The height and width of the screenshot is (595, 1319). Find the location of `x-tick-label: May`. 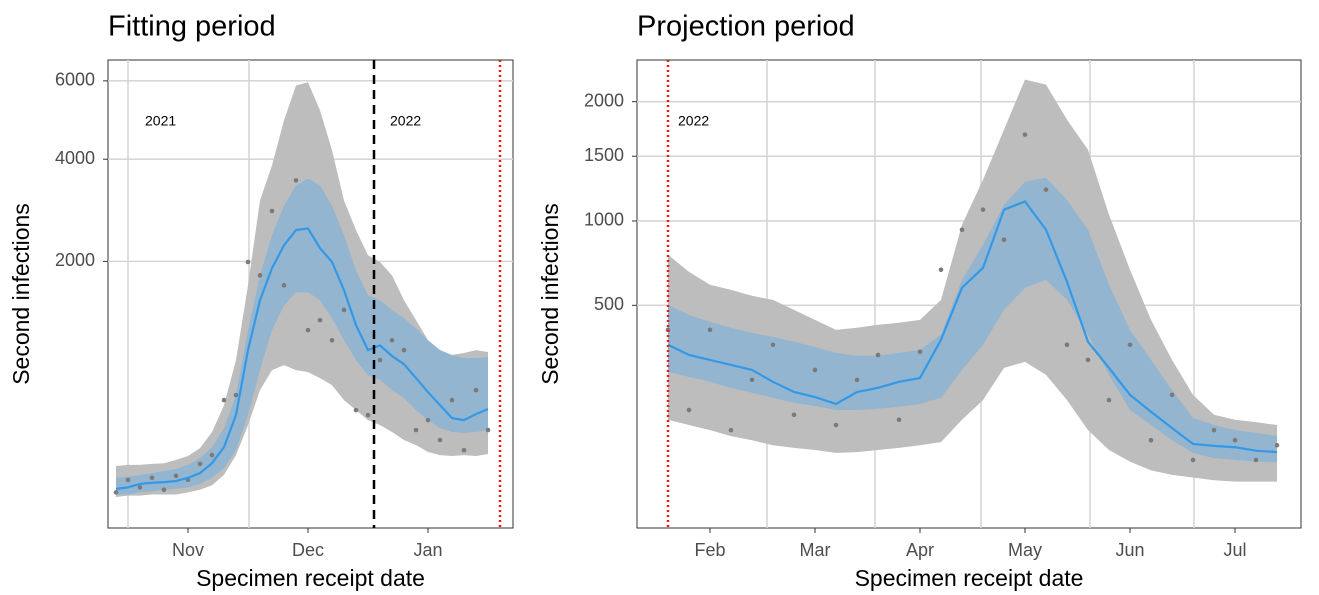

x-tick-label: May is located at coordinates (1025, 550).